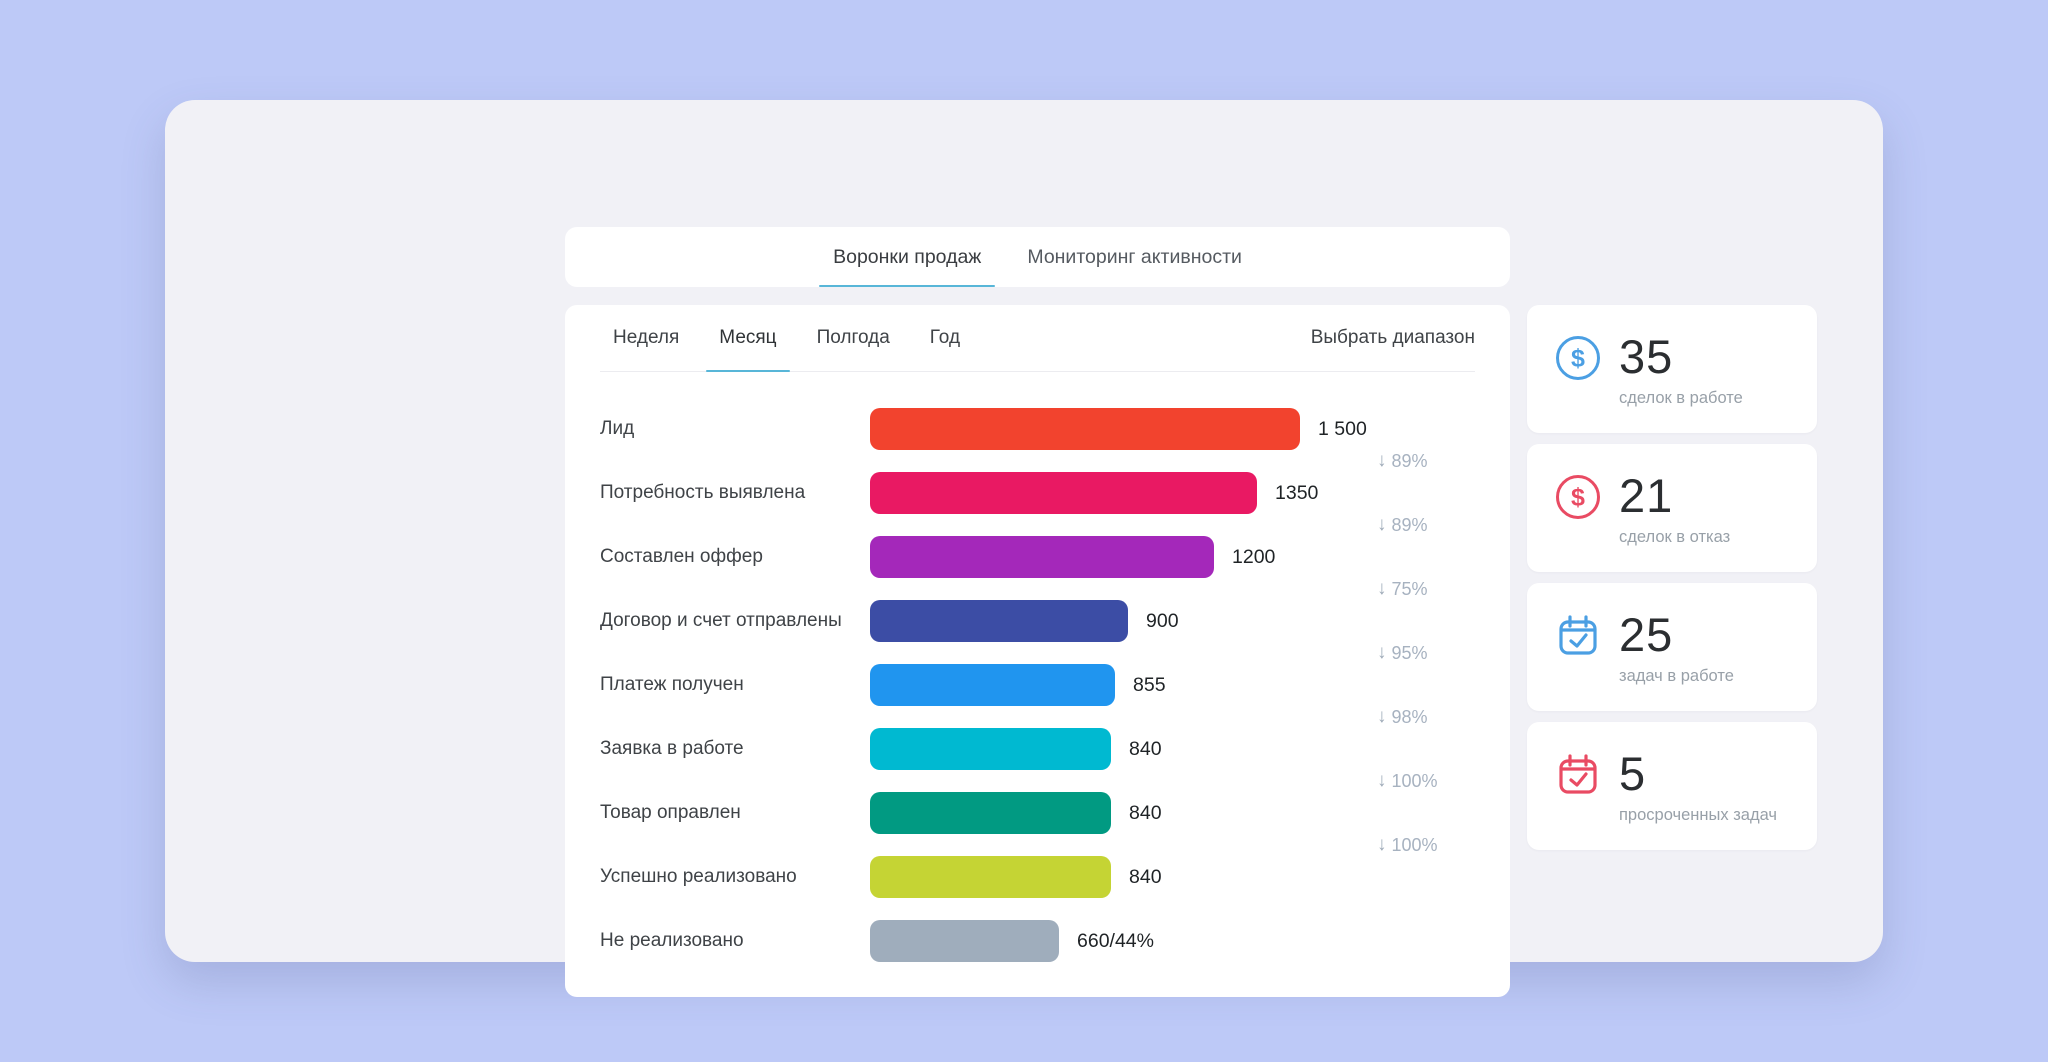 This screenshot has height=1062, width=2048. What do you see at coordinates (1134, 256) in the screenshot?
I see `top-tab-activity-monitoring: Мониторинг активности` at bounding box center [1134, 256].